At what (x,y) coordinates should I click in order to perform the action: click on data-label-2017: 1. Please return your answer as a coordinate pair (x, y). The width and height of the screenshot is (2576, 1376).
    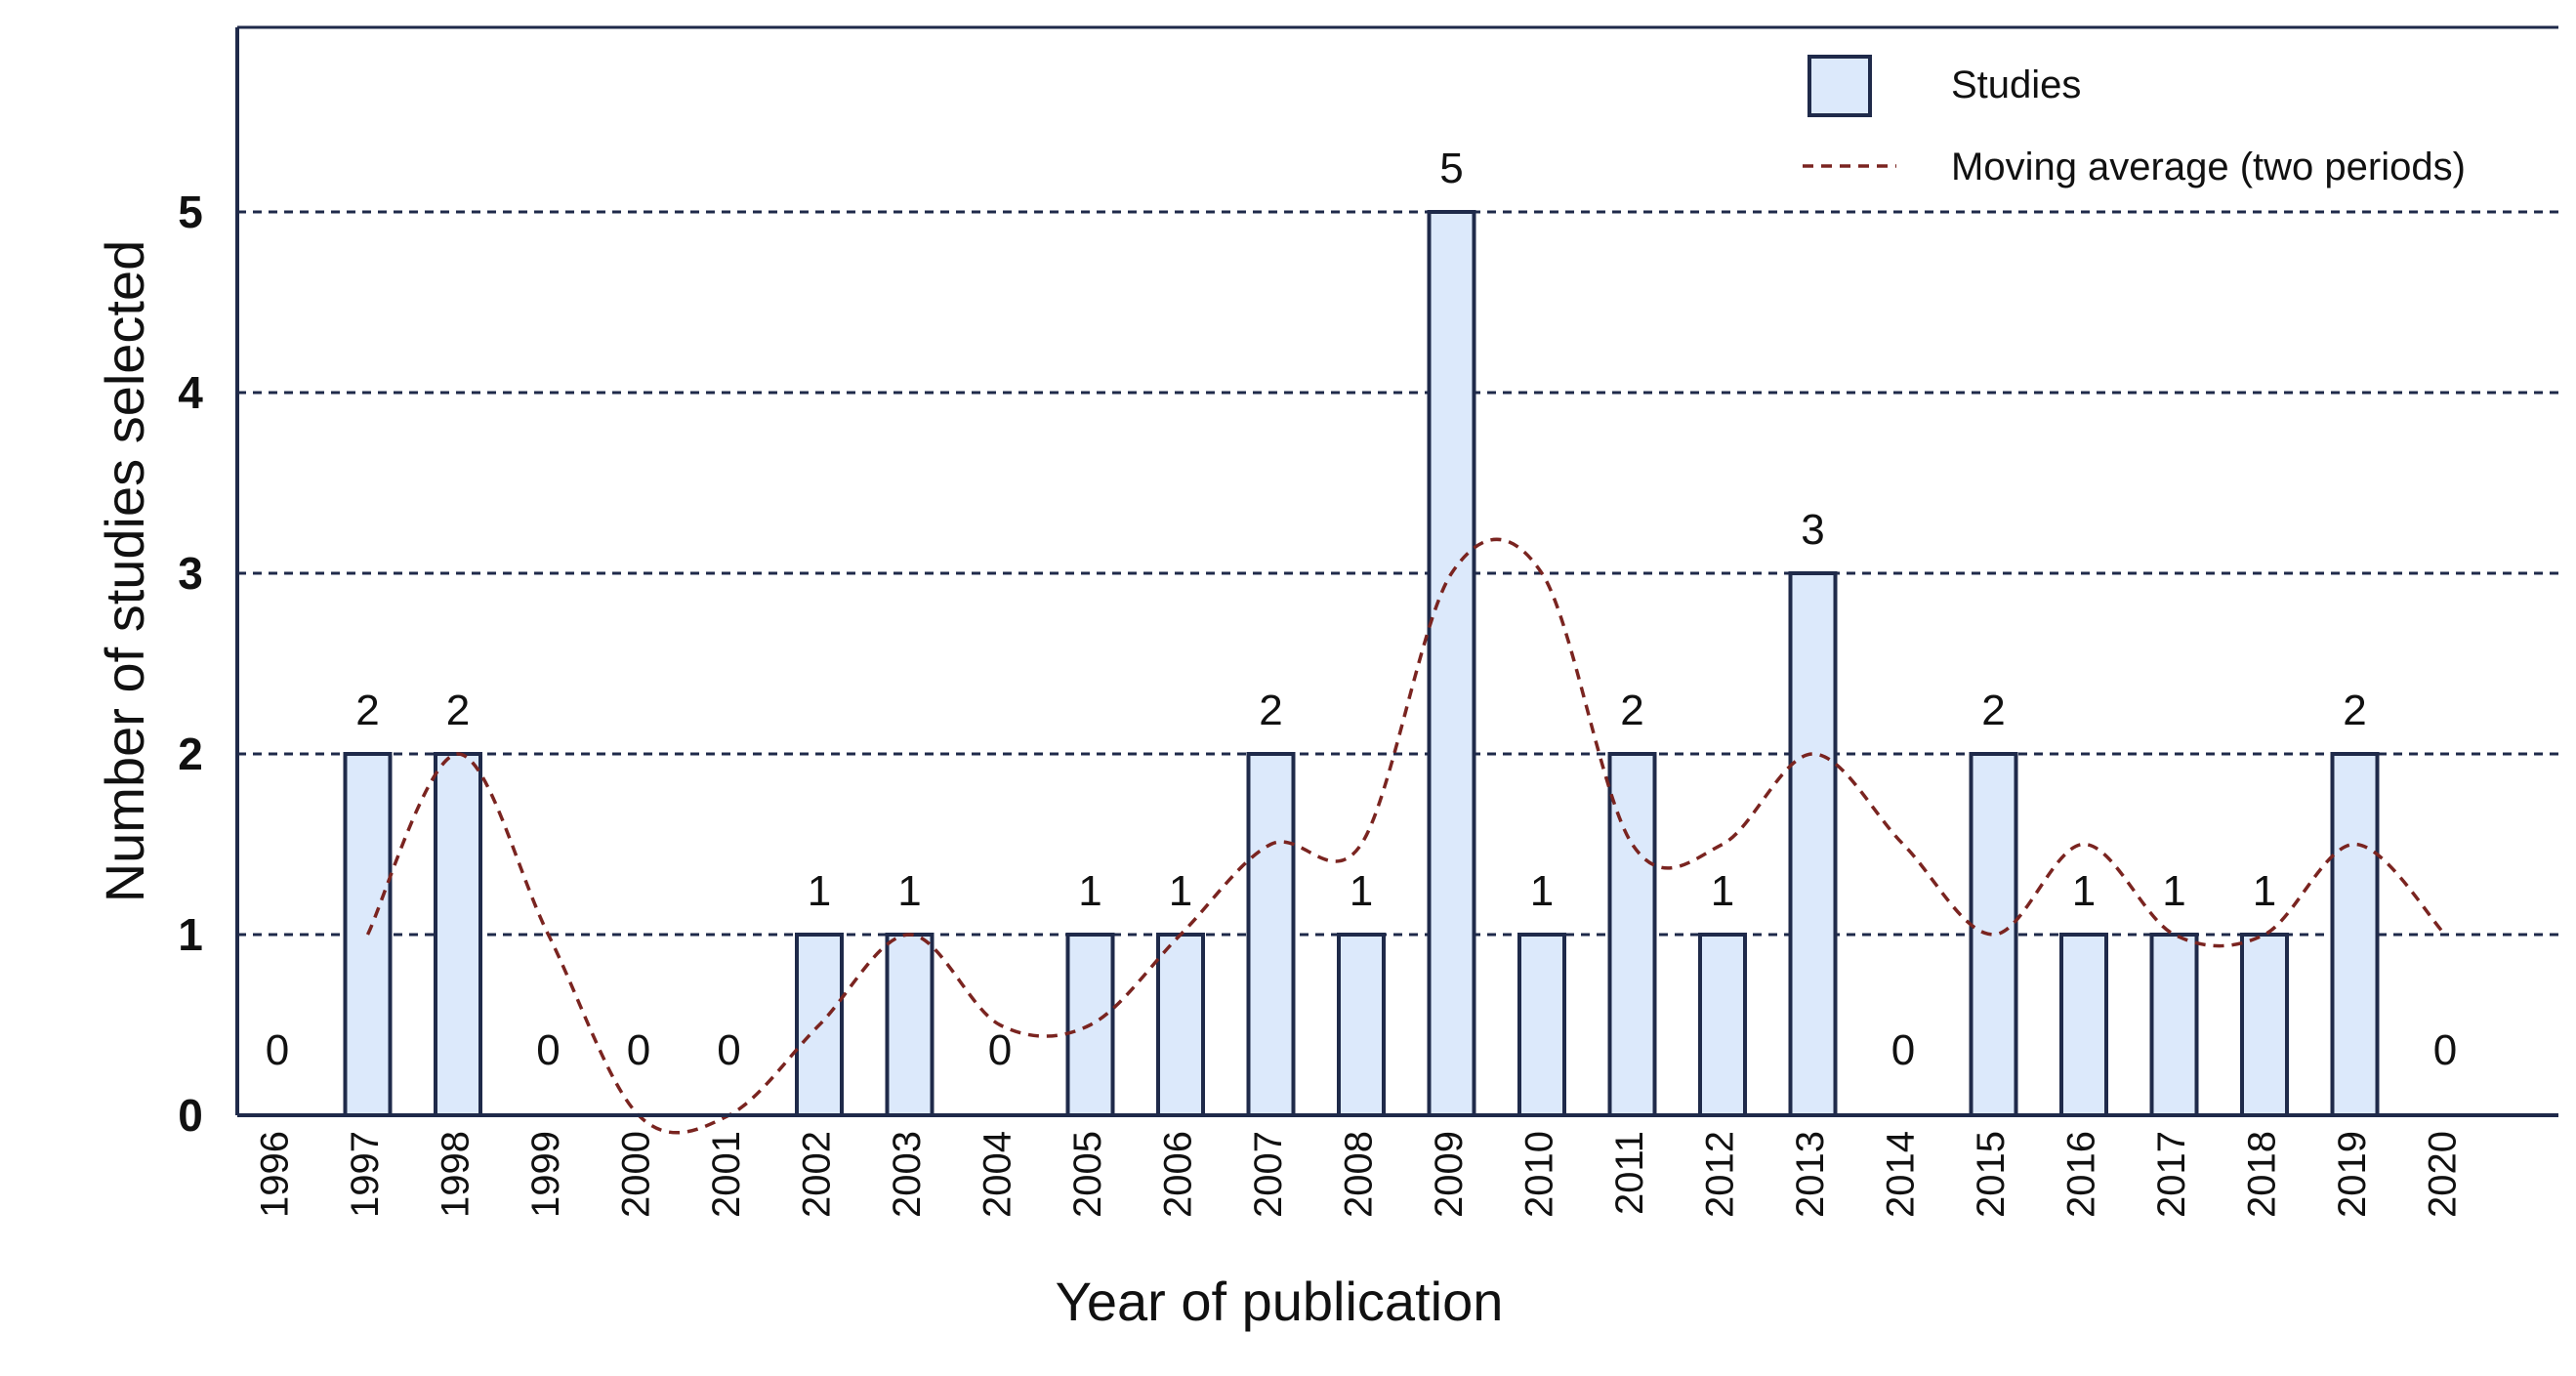
    Looking at the image, I should click on (2173, 891).